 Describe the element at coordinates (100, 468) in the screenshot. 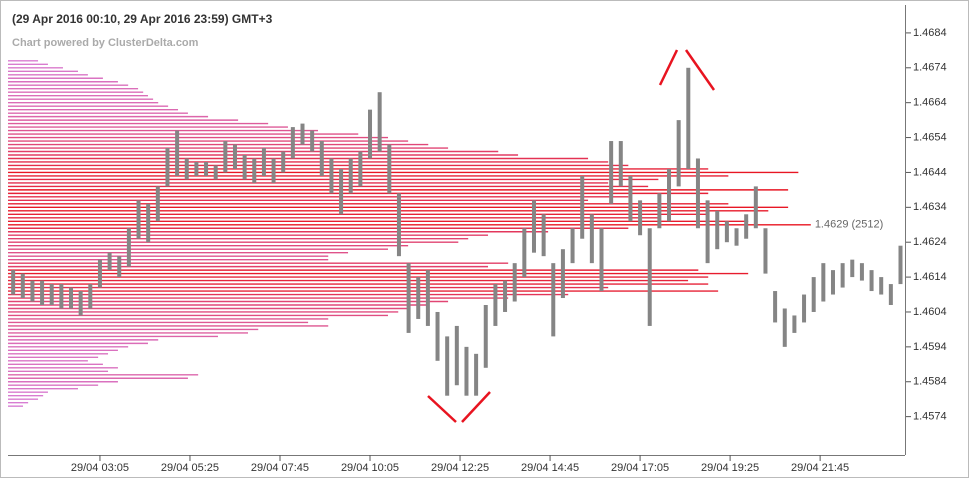

I see `x-tick-label: 29/04 03:05` at that location.